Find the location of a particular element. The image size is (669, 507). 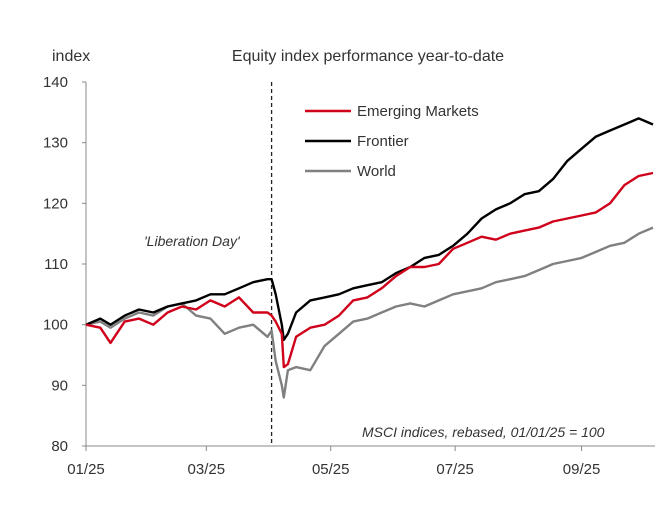

y-axis-ticks: 80 90 100 110 120 130 140 is located at coordinates (64, 264).